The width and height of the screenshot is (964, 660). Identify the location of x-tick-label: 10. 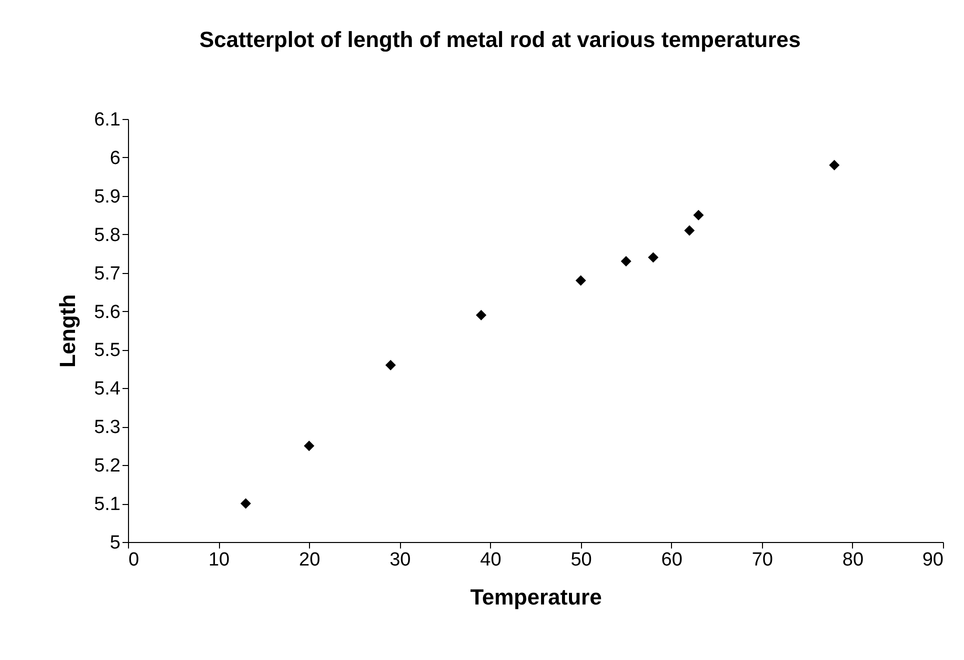
(219, 560).